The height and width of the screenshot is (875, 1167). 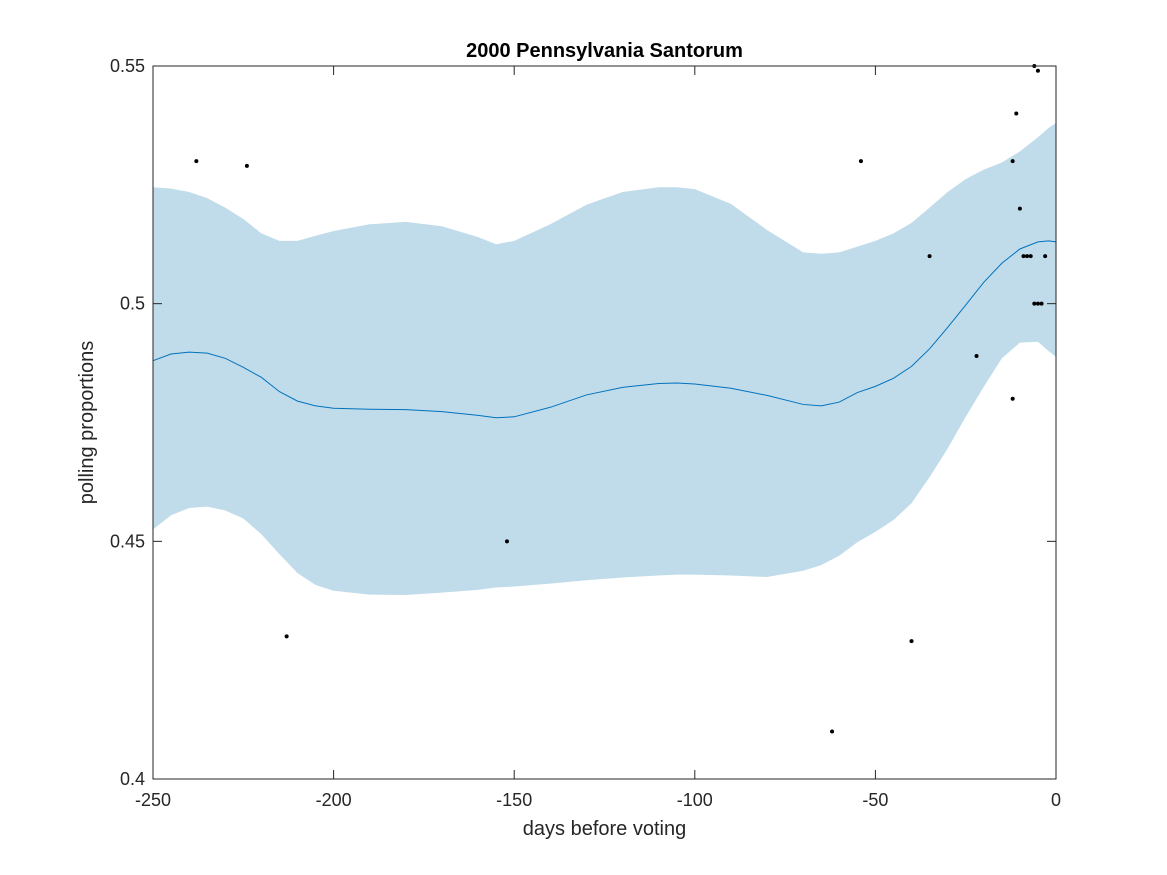 I want to click on y-tick-label: 0.5, so click(x=132, y=304).